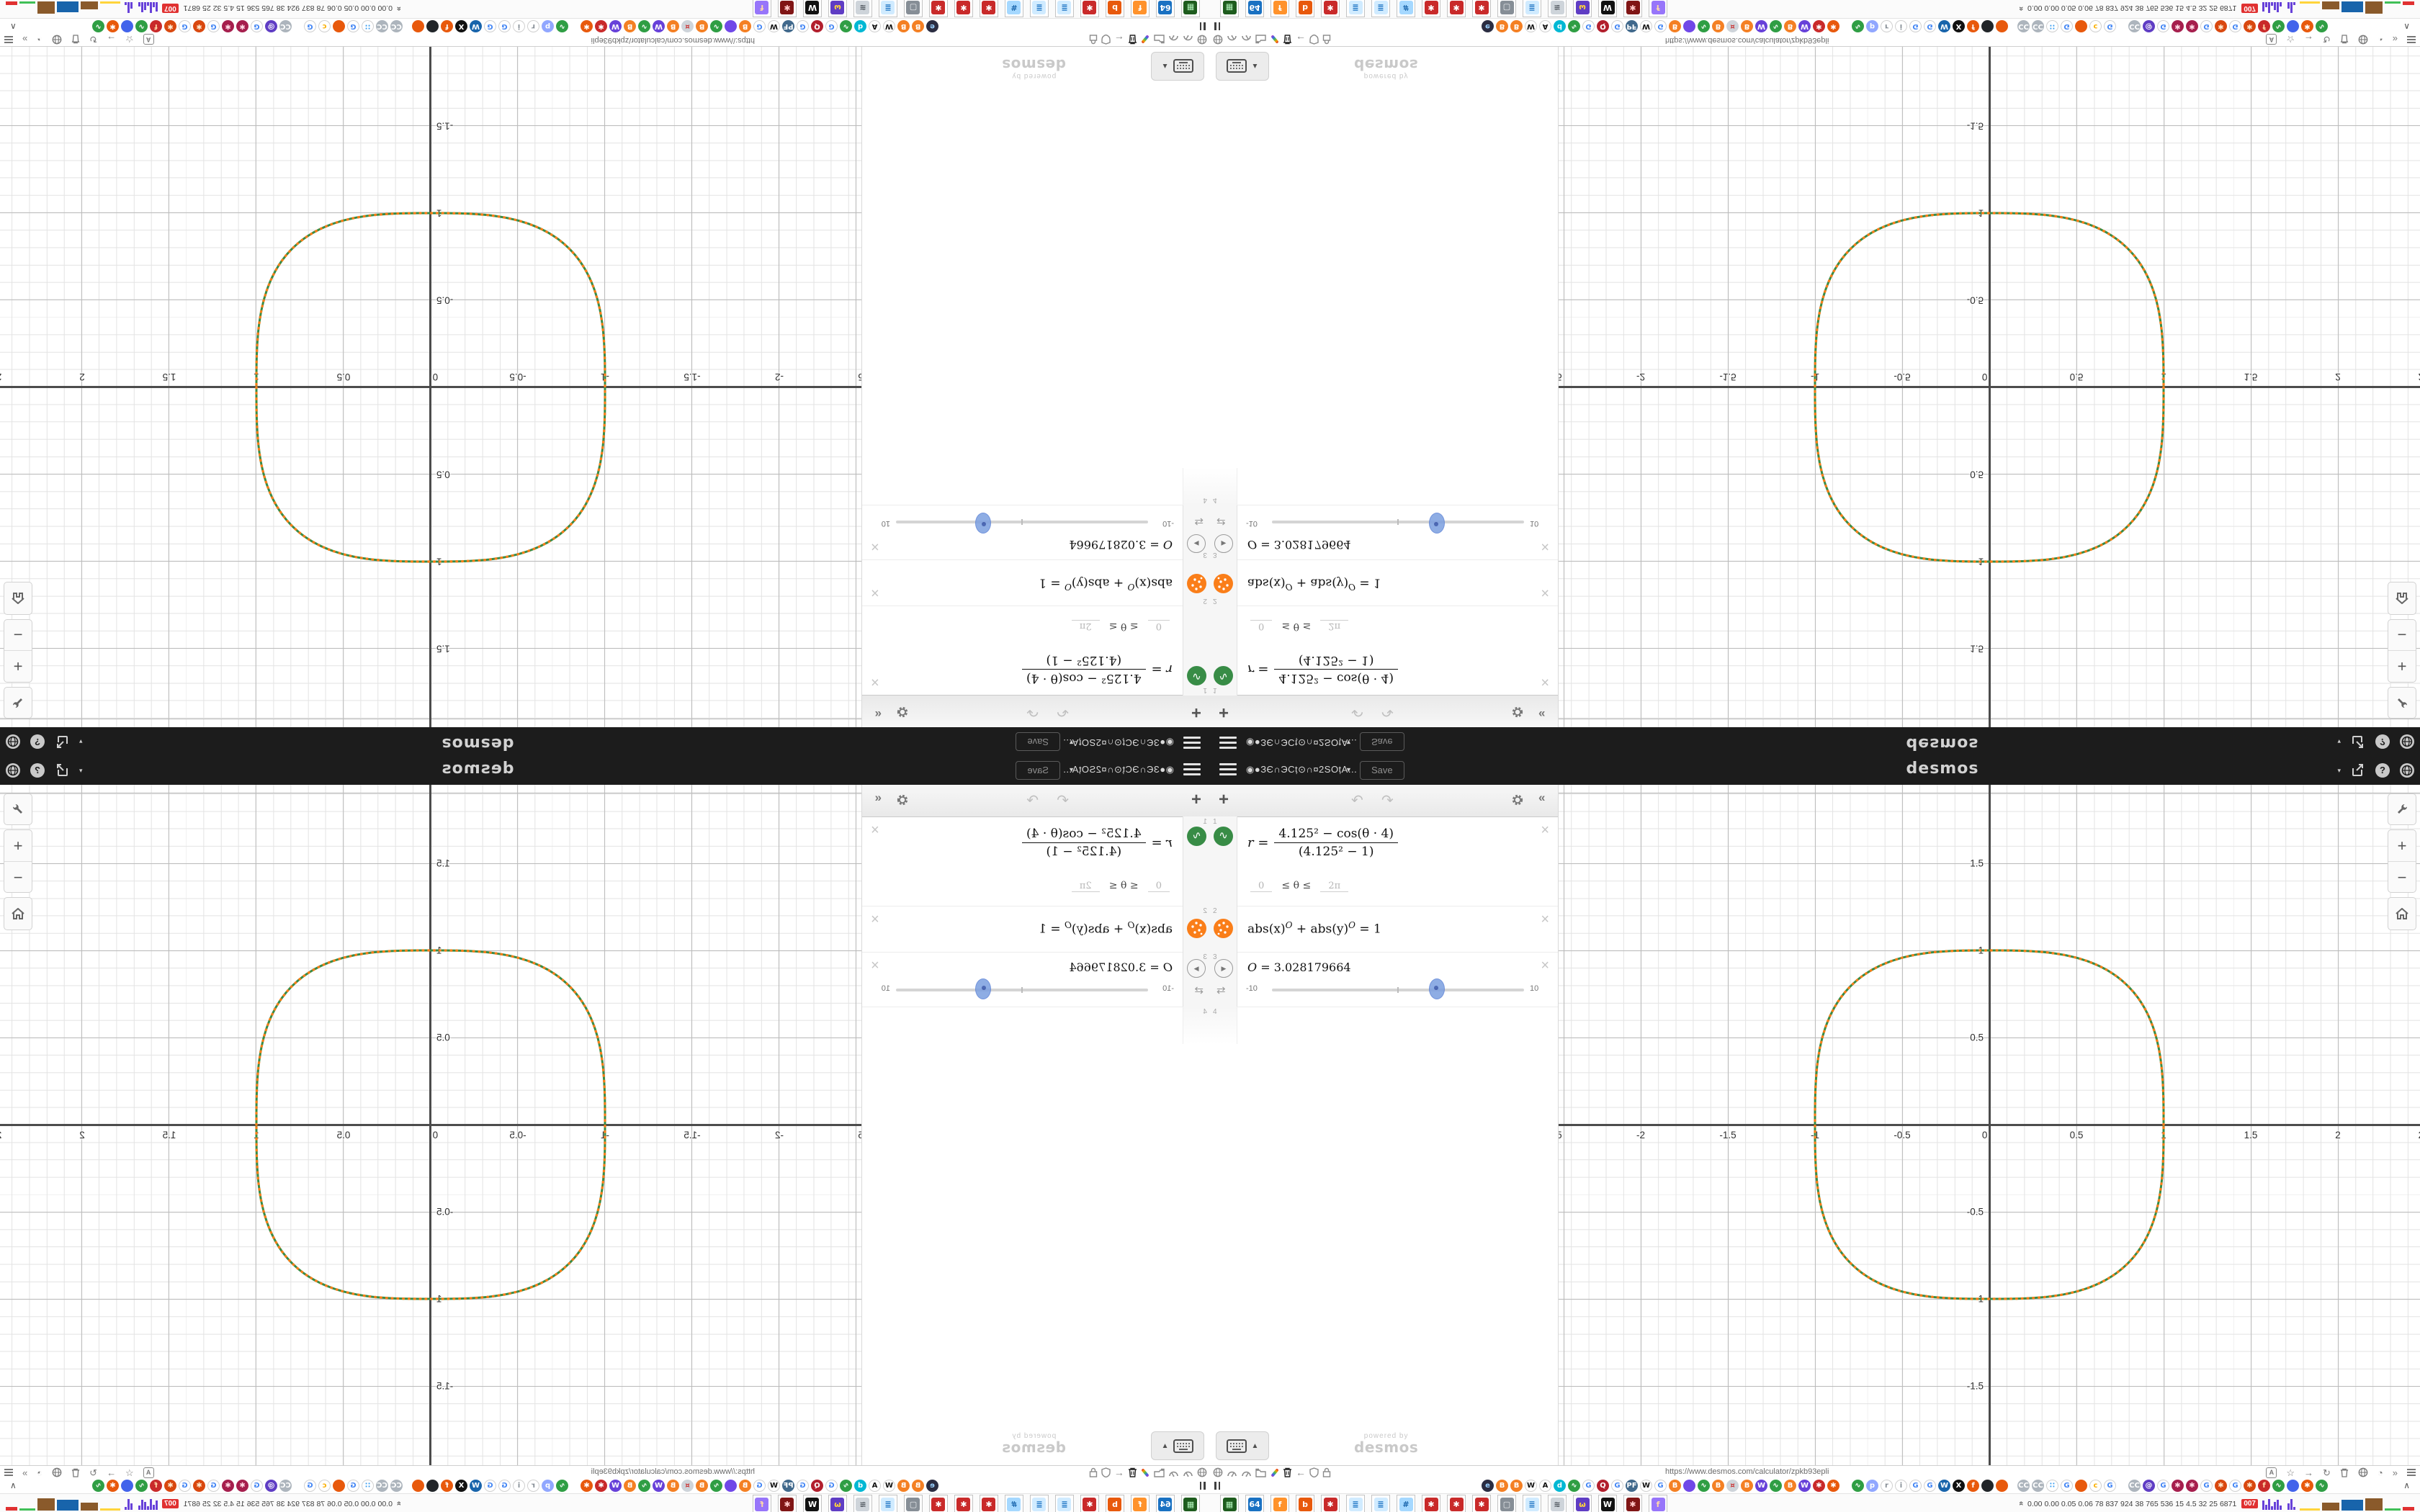  What do you see at coordinates (1039, 1503) in the screenshot?
I see `taskbar-app-button: ≣` at bounding box center [1039, 1503].